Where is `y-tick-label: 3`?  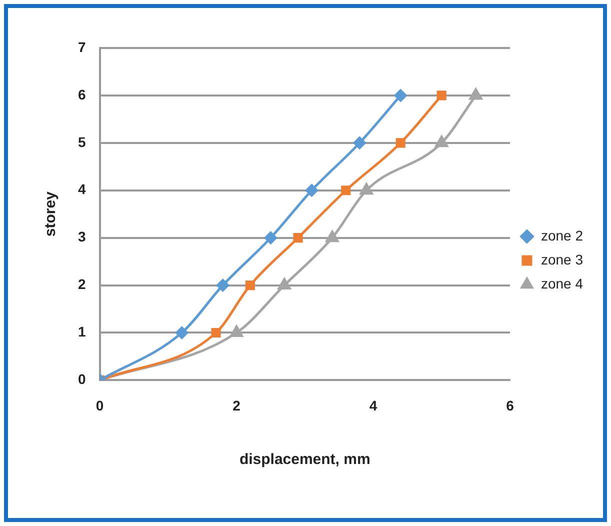 y-tick-label: 3 is located at coordinates (82, 236).